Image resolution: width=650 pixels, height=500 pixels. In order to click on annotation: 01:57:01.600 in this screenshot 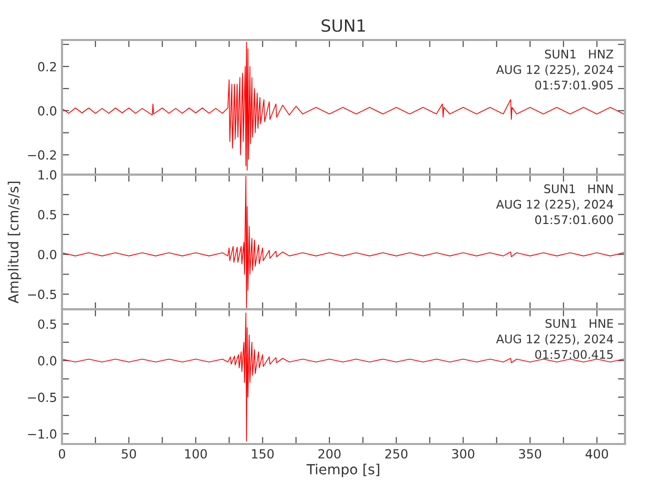, I will do `click(574, 219)`.